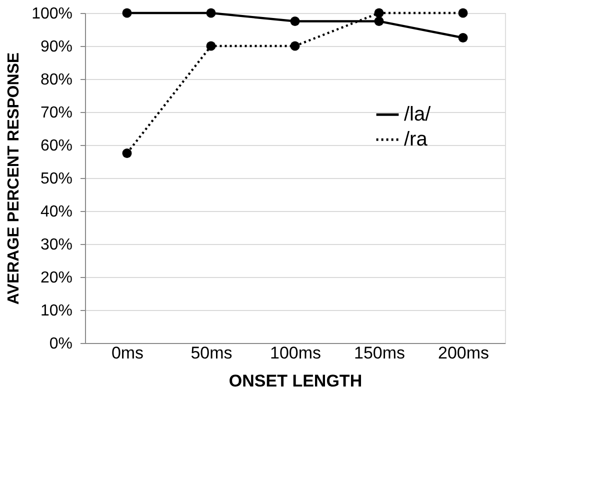  I want to click on y-tick-label: 80%, so click(56, 80).